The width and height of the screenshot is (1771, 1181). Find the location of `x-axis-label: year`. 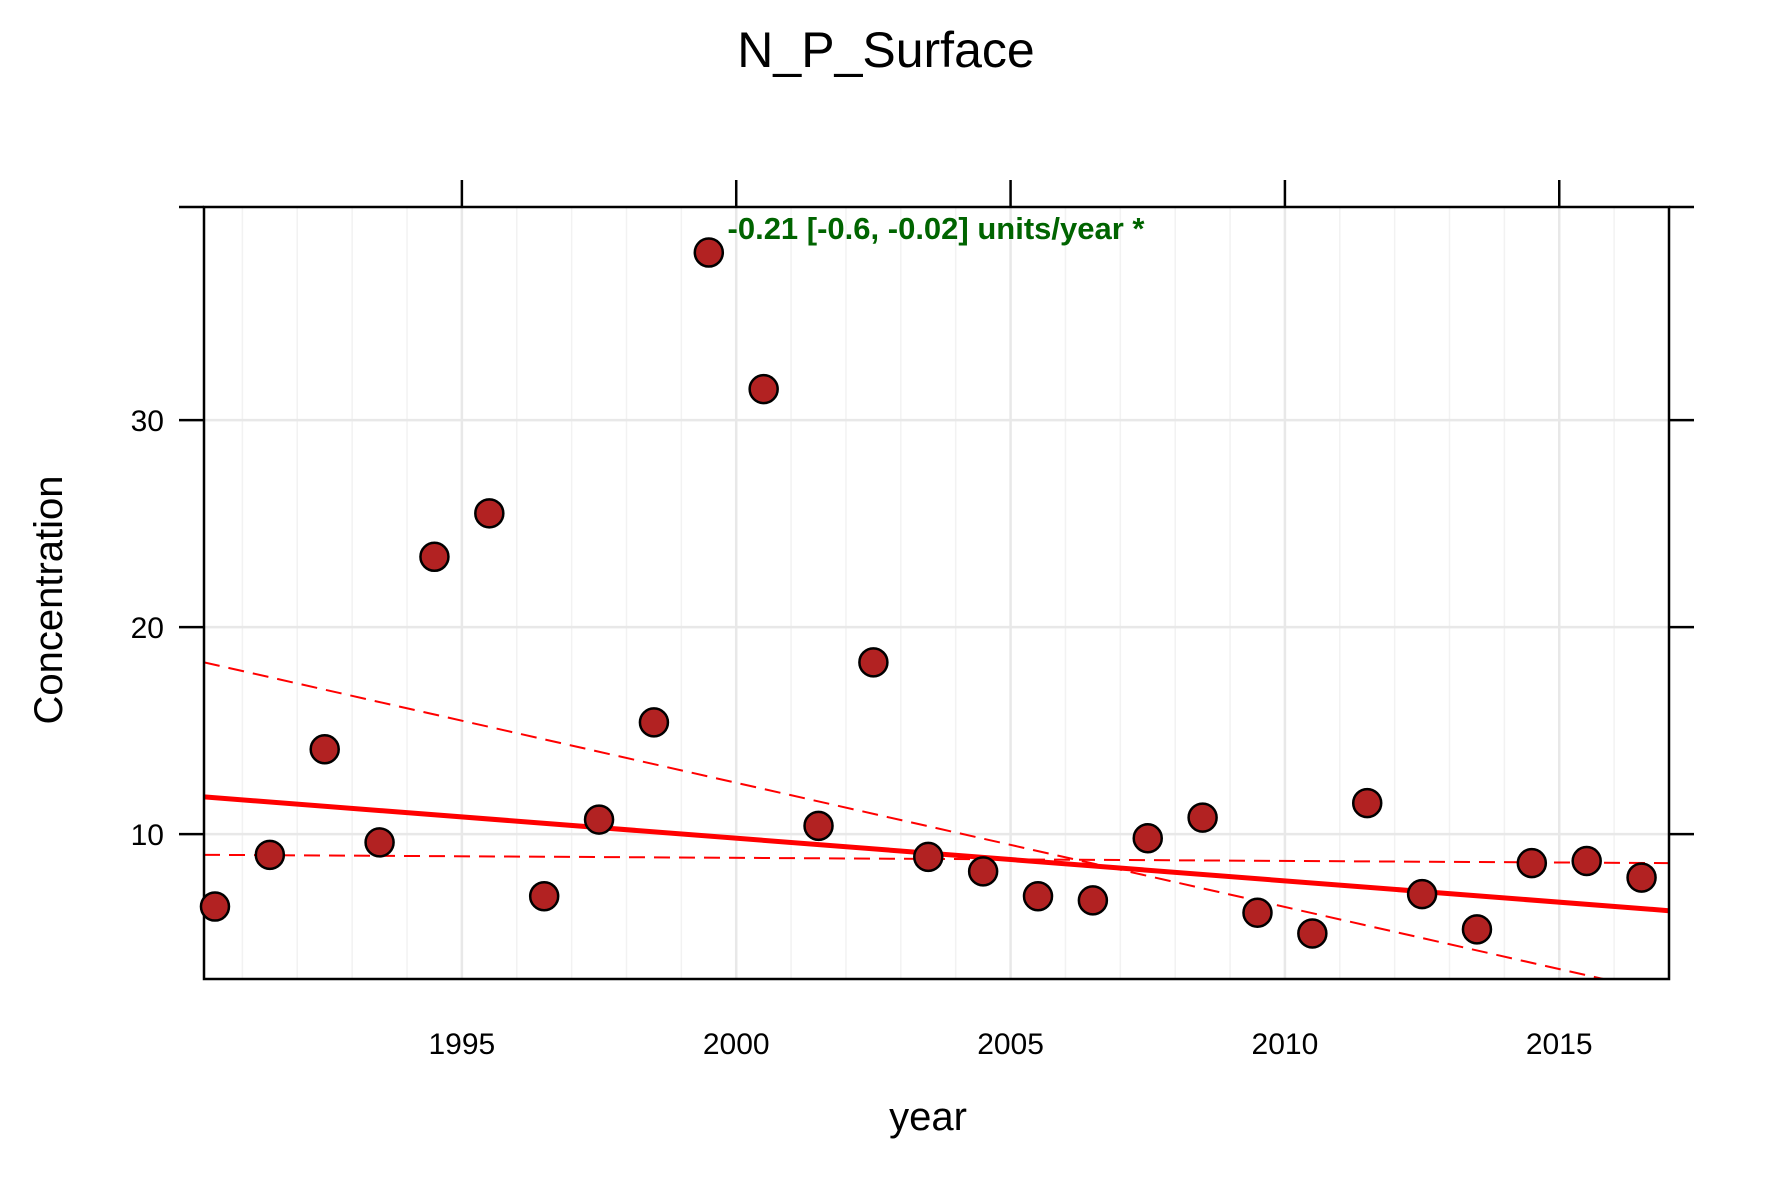

x-axis-label: year is located at coordinates (928, 1117).